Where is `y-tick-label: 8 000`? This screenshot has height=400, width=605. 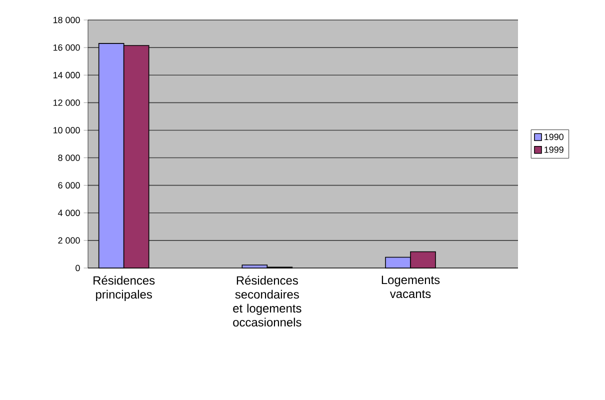 y-tick-label: 8 000 is located at coordinates (69, 157).